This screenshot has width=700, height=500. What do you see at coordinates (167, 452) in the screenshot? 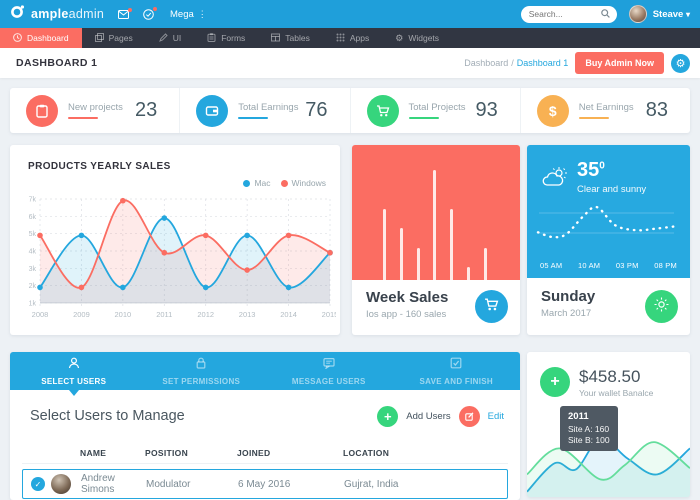
I see `col-position: POSITION` at bounding box center [167, 452].